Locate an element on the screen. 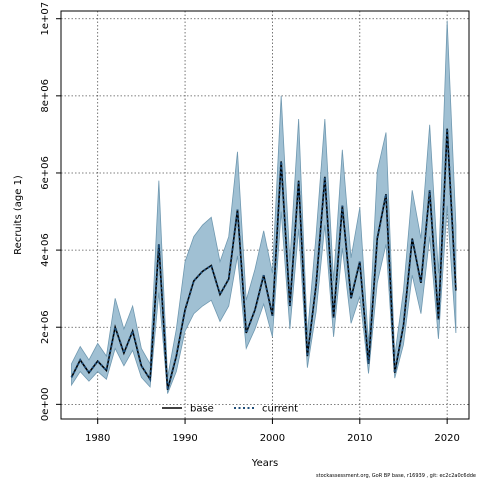 The width and height of the screenshot is (480, 480). x-tick-label: 2010 is located at coordinates (359, 438).